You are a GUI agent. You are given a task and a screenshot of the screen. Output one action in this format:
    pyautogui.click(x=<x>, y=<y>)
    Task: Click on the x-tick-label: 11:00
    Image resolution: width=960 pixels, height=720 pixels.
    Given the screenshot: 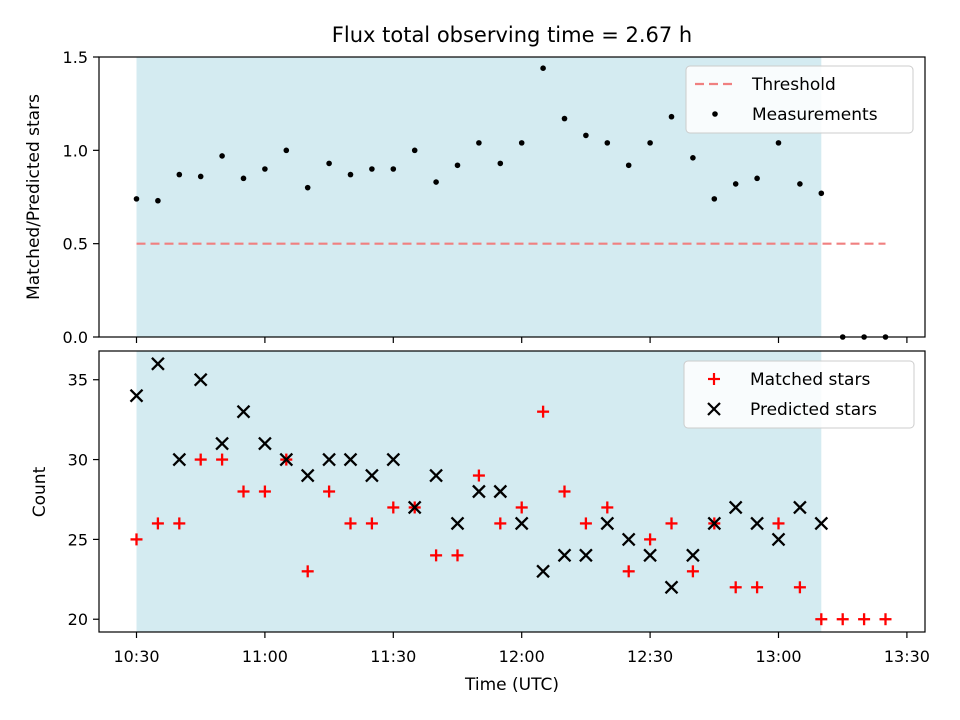 What is the action you would take?
    pyautogui.click(x=265, y=656)
    